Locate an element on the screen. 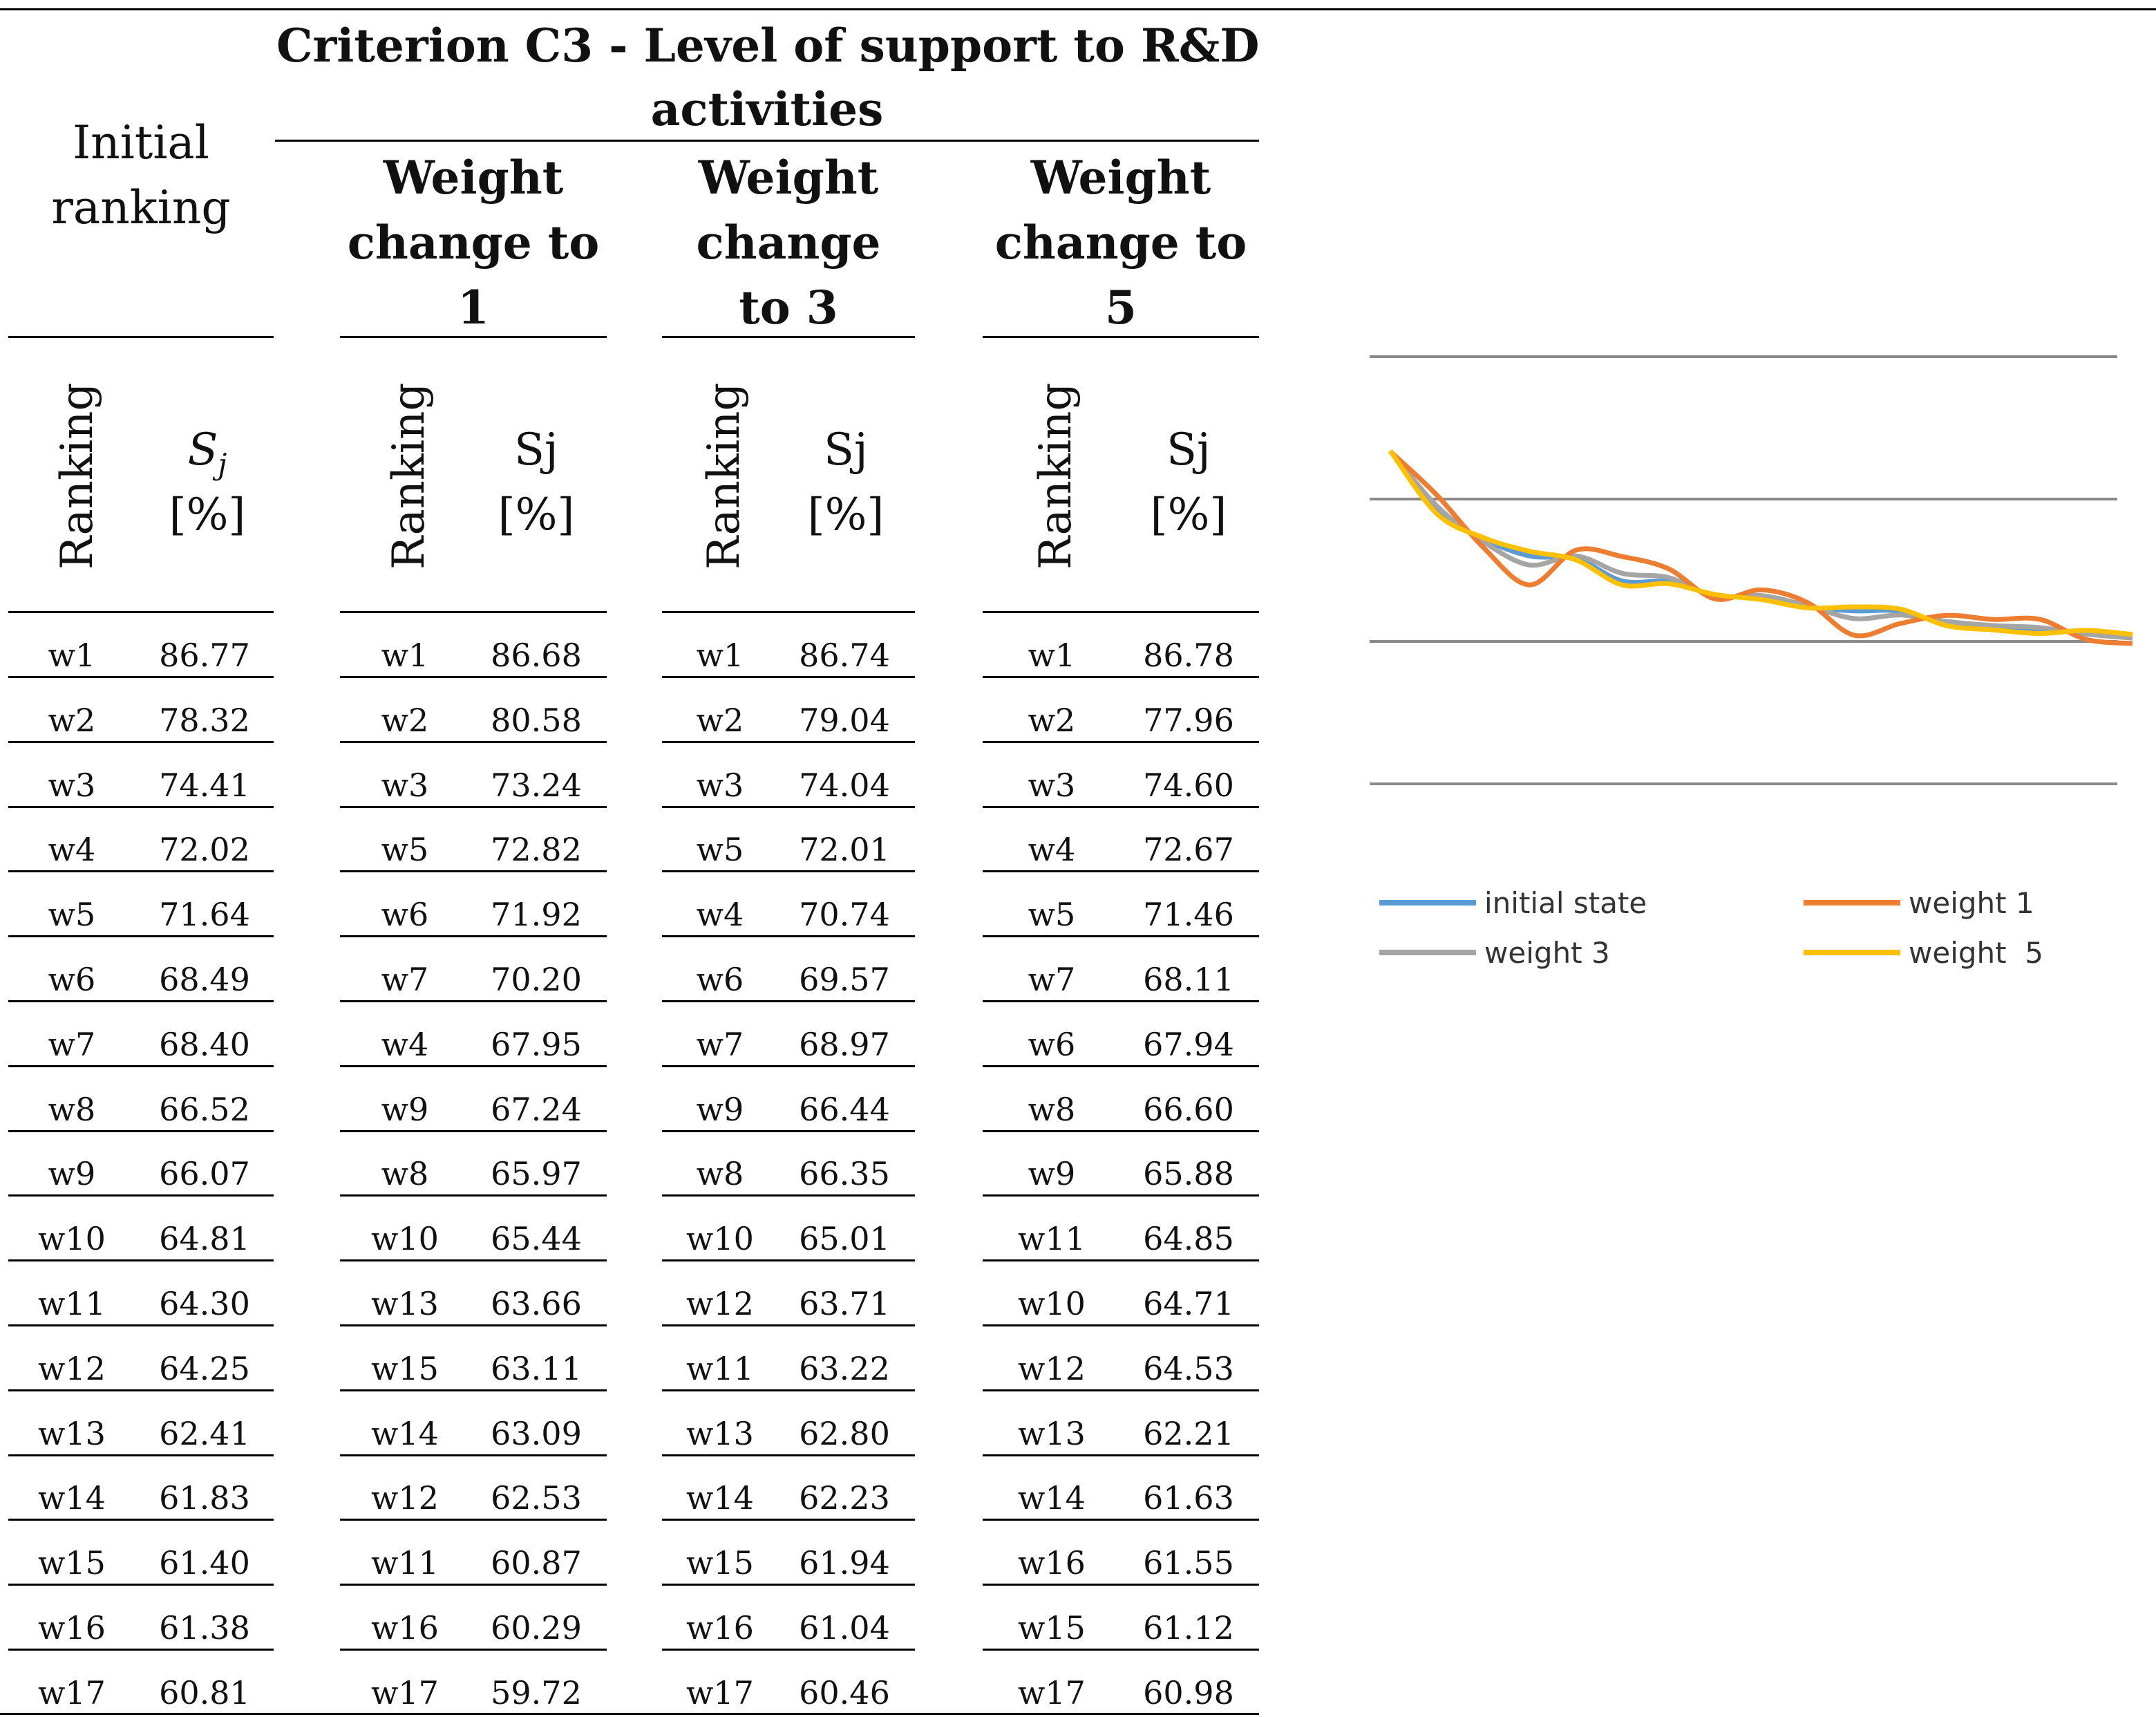  legend-label: weight 1 is located at coordinates (1971, 903).